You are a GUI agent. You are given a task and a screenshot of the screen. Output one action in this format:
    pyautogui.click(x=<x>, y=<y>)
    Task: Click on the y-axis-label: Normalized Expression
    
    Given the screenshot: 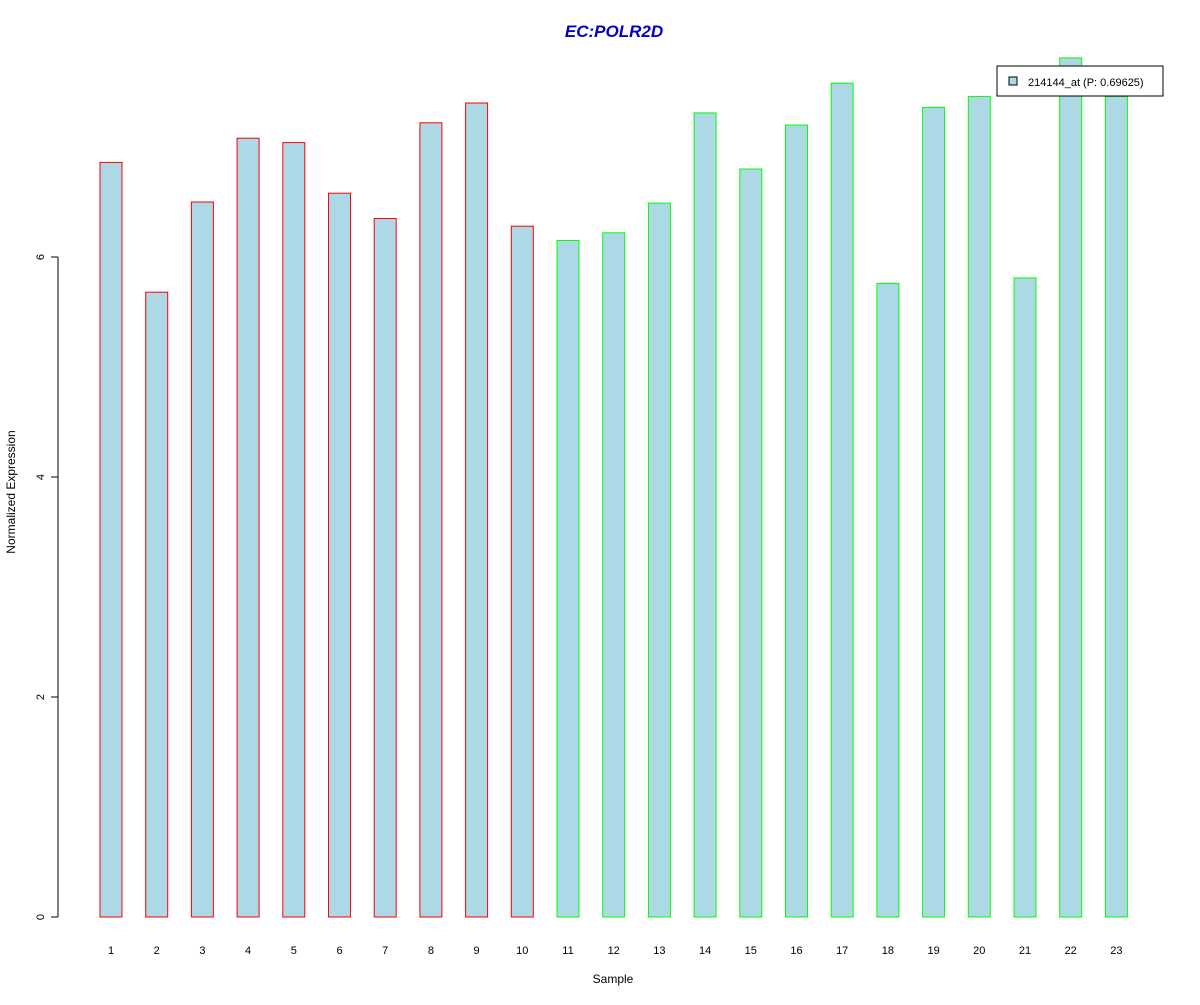 What is the action you would take?
    pyautogui.click(x=11, y=491)
    